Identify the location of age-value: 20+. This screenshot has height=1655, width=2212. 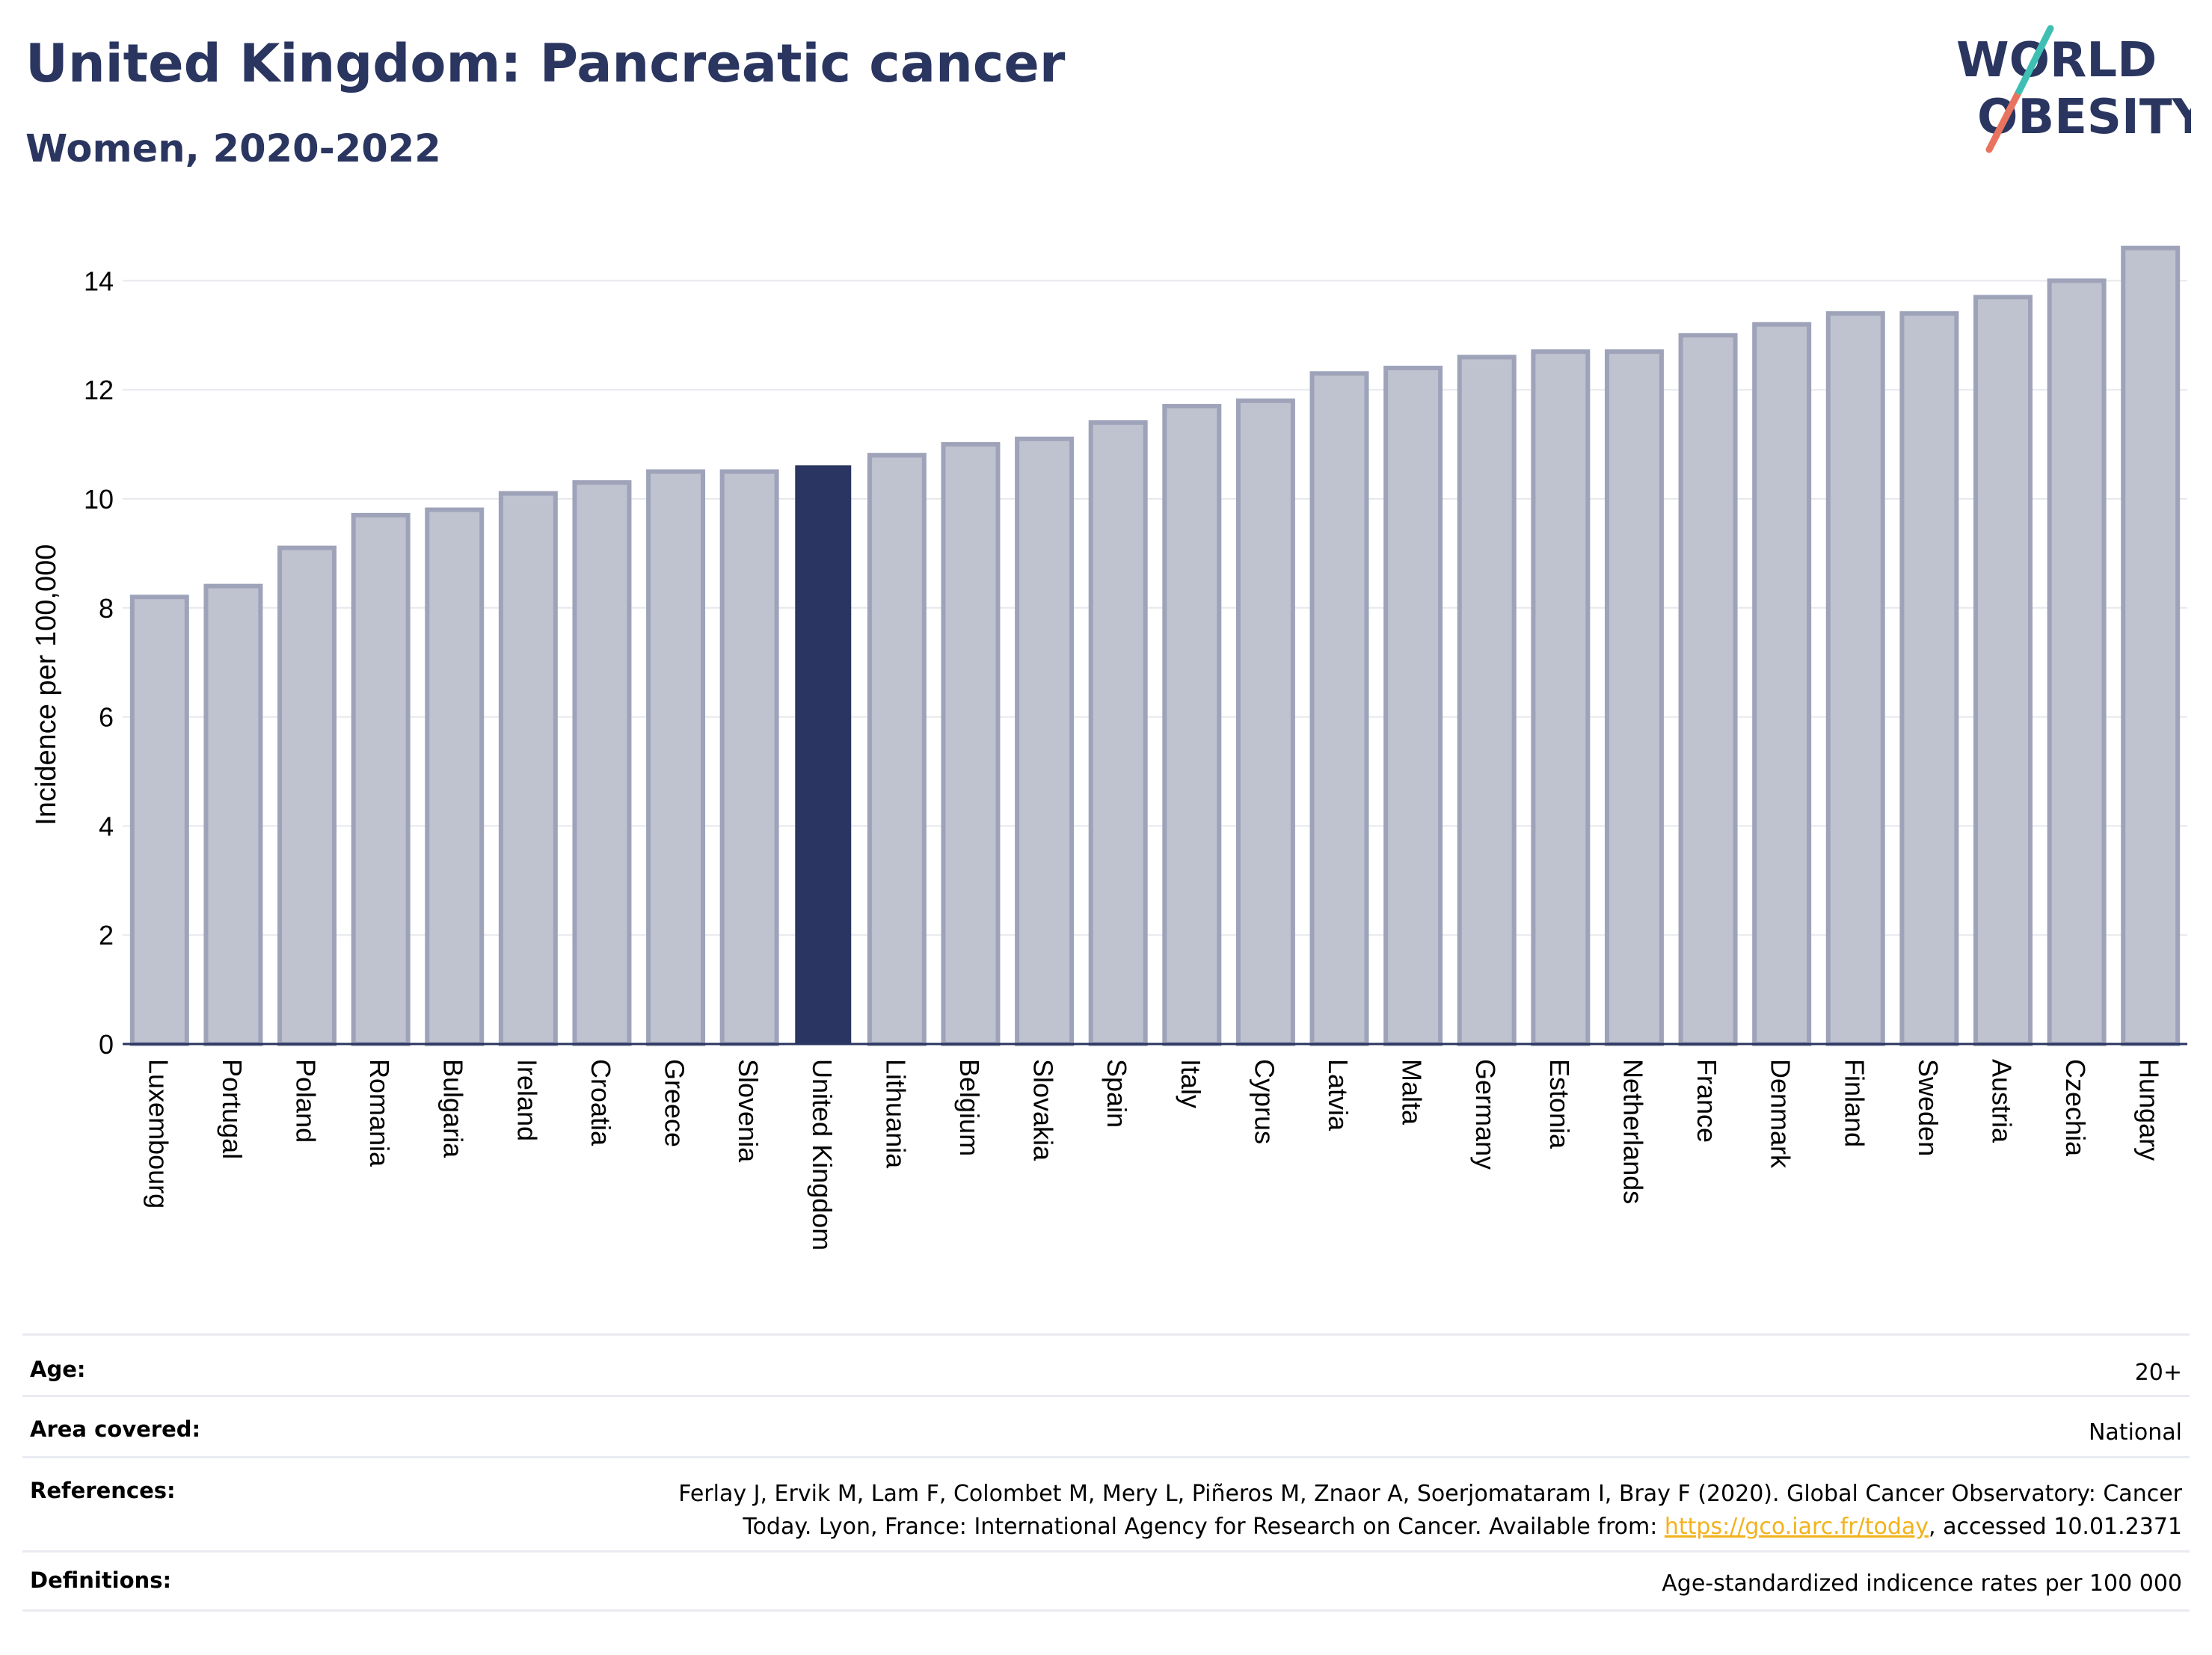
(2158, 1373).